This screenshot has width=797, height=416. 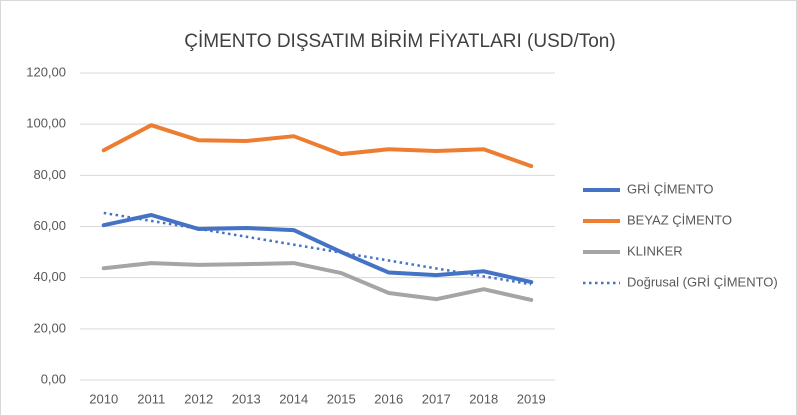 What do you see at coordinates (655, 250) in the screenshot?
I see `legend-label: KLINKER` at bounding box center [655, 250].